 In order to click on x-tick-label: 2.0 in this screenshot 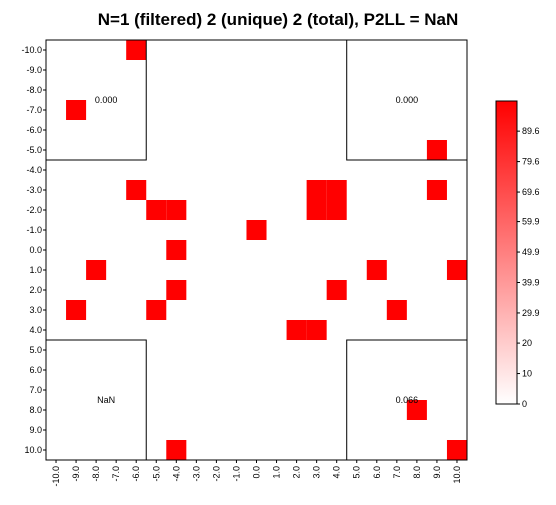, I will do `click(297, 472)`.